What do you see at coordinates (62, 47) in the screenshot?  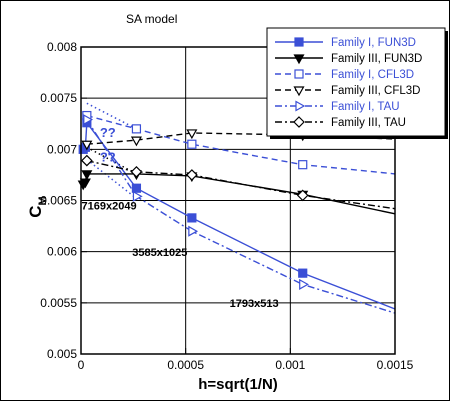 I see `y-tick-label: 0.008` at bounding box center [62, 47].